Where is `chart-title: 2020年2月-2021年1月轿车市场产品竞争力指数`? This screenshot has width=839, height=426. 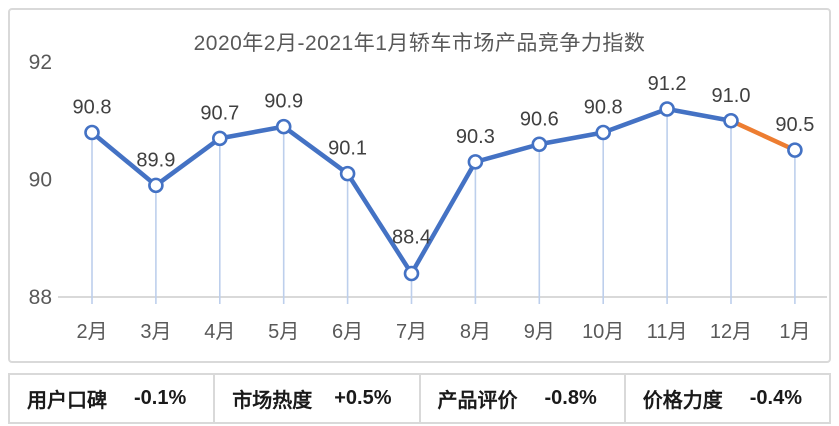 chart-title: 2020年2月-2021年1月轿车市场产品竞争力指数 is located at coordinates (419, 43).